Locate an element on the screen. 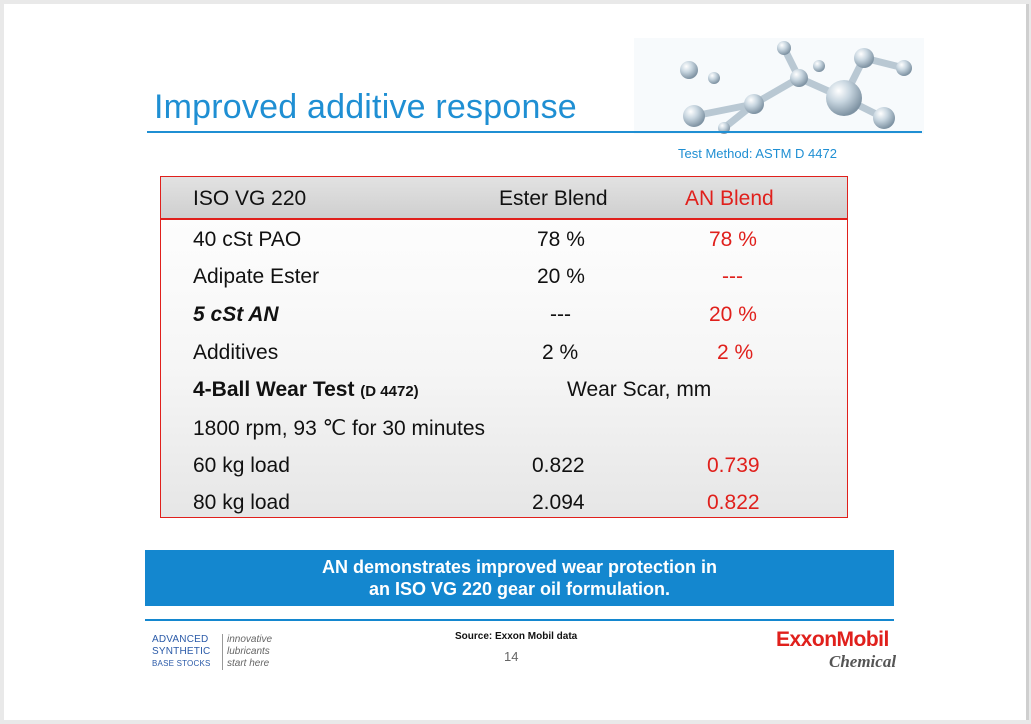 The height and width of the screenshot is (724, 1031). load-row-label: 60 kg load is located at coordinates (241, 465).